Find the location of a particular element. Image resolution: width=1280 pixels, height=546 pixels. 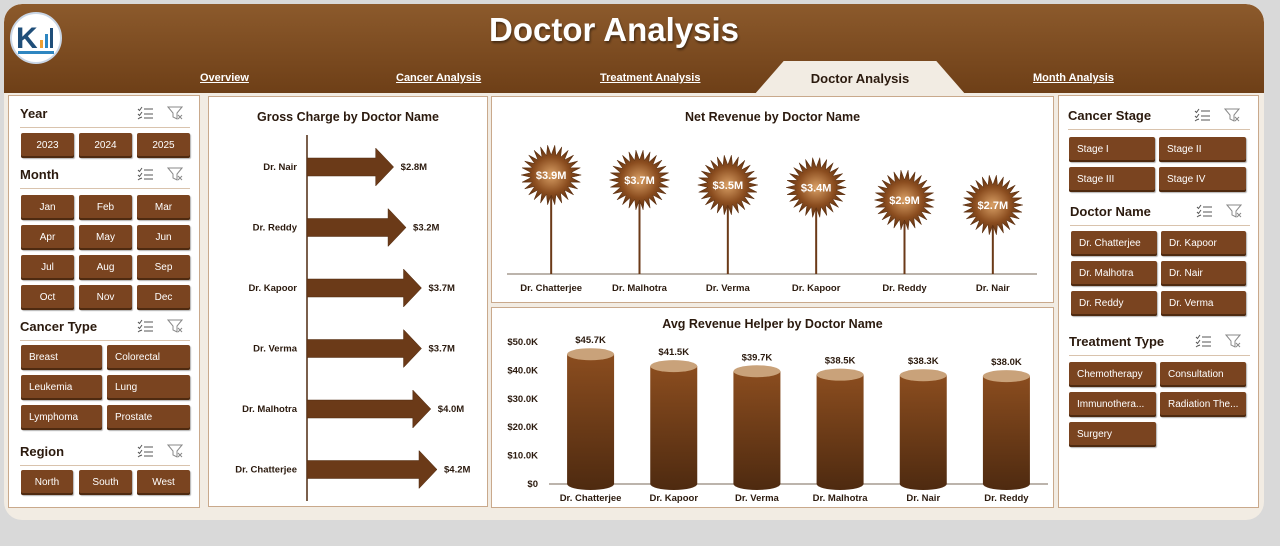

slicer-month-oct: Oct is located at coordinates (47, 297).